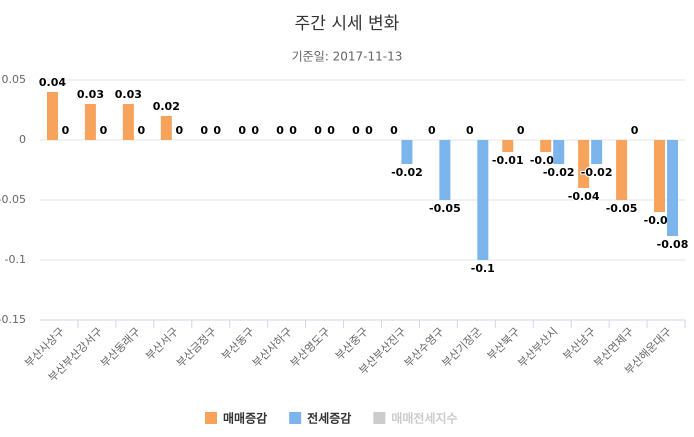 The width and height of the screenshot is (694, 437). What do you see at coordinates (347, 24) in the screenshot?
I see `chart-title: 주간 시세 변화` at bounding box center [347, 24].